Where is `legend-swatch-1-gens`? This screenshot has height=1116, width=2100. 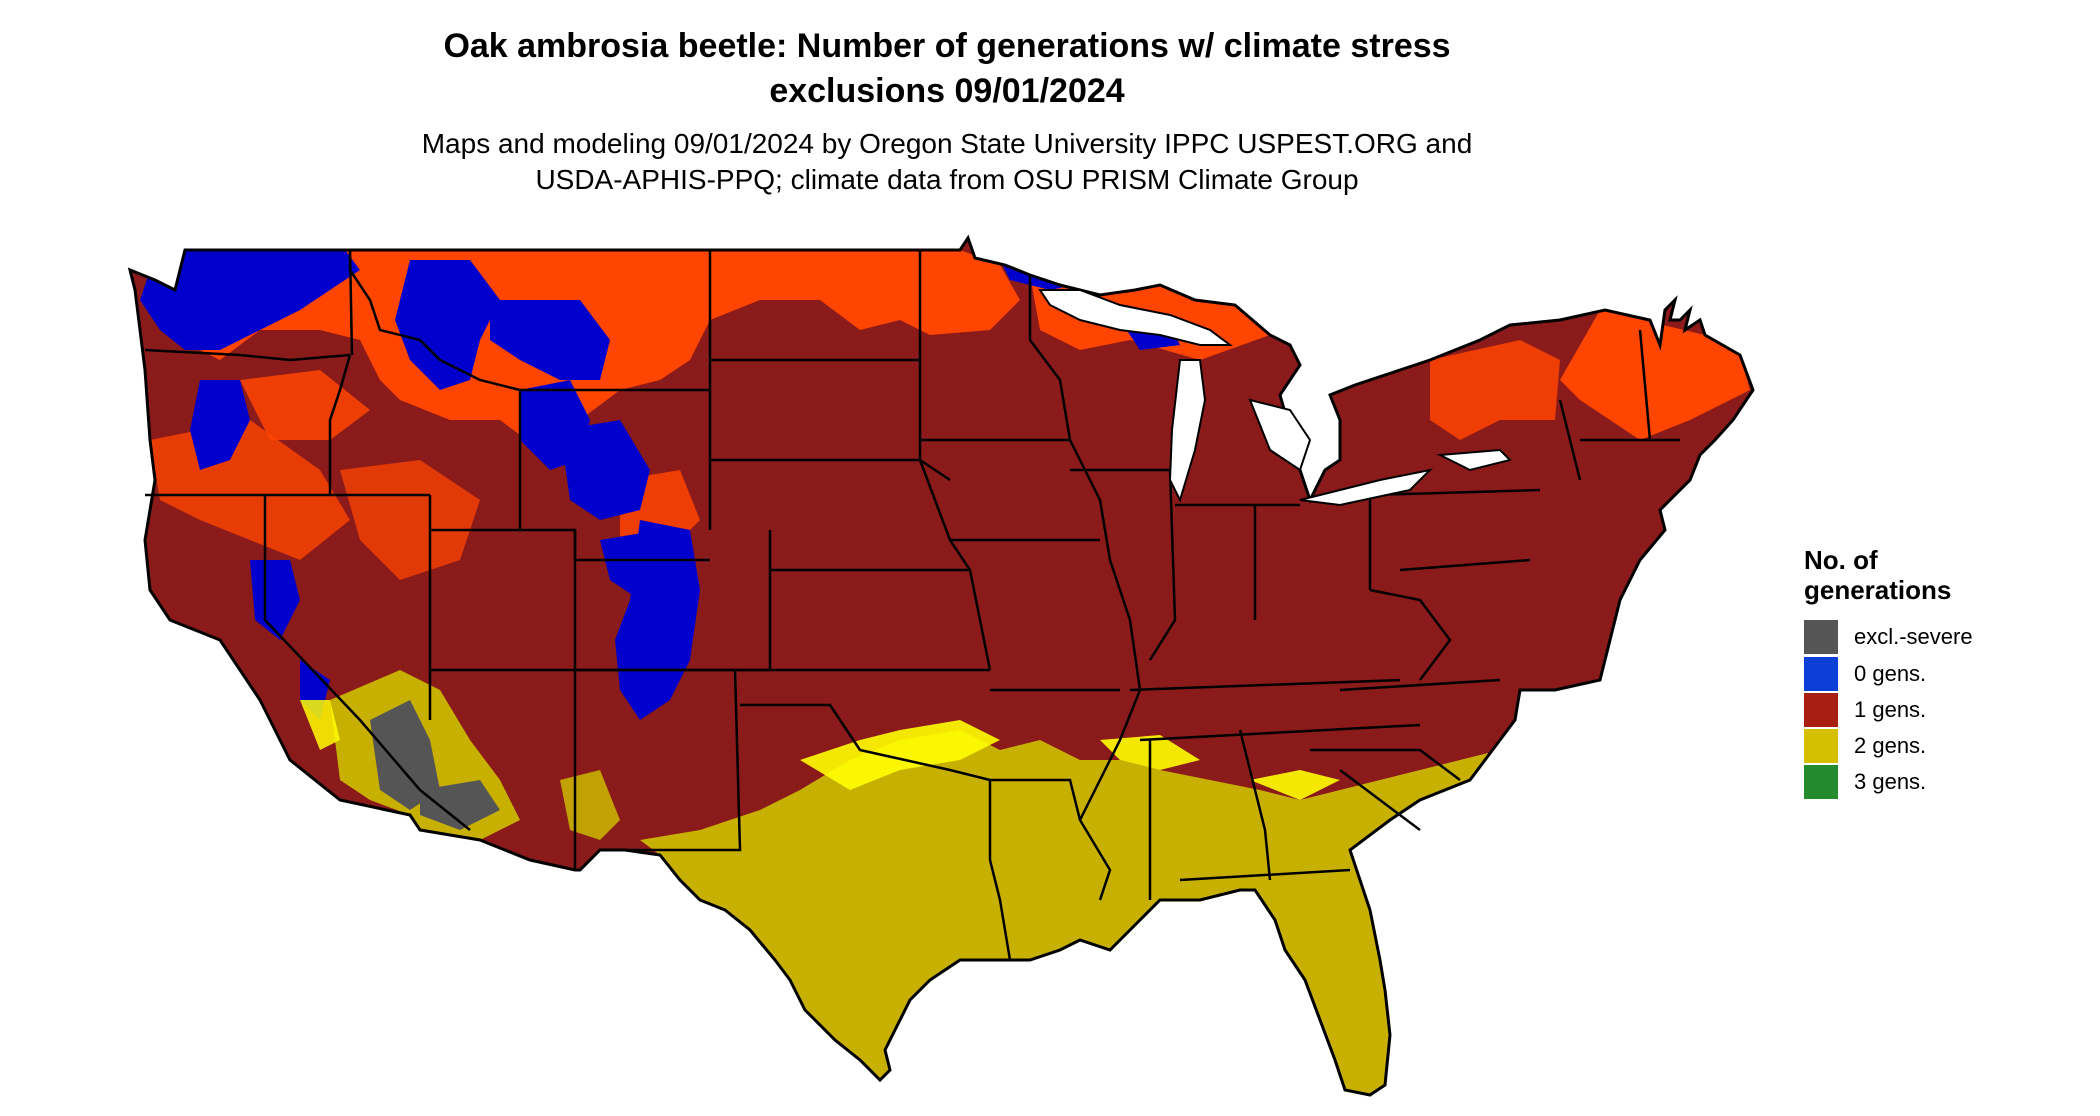
legend-swatch-1-gens is located at coordinates (1821, 710).